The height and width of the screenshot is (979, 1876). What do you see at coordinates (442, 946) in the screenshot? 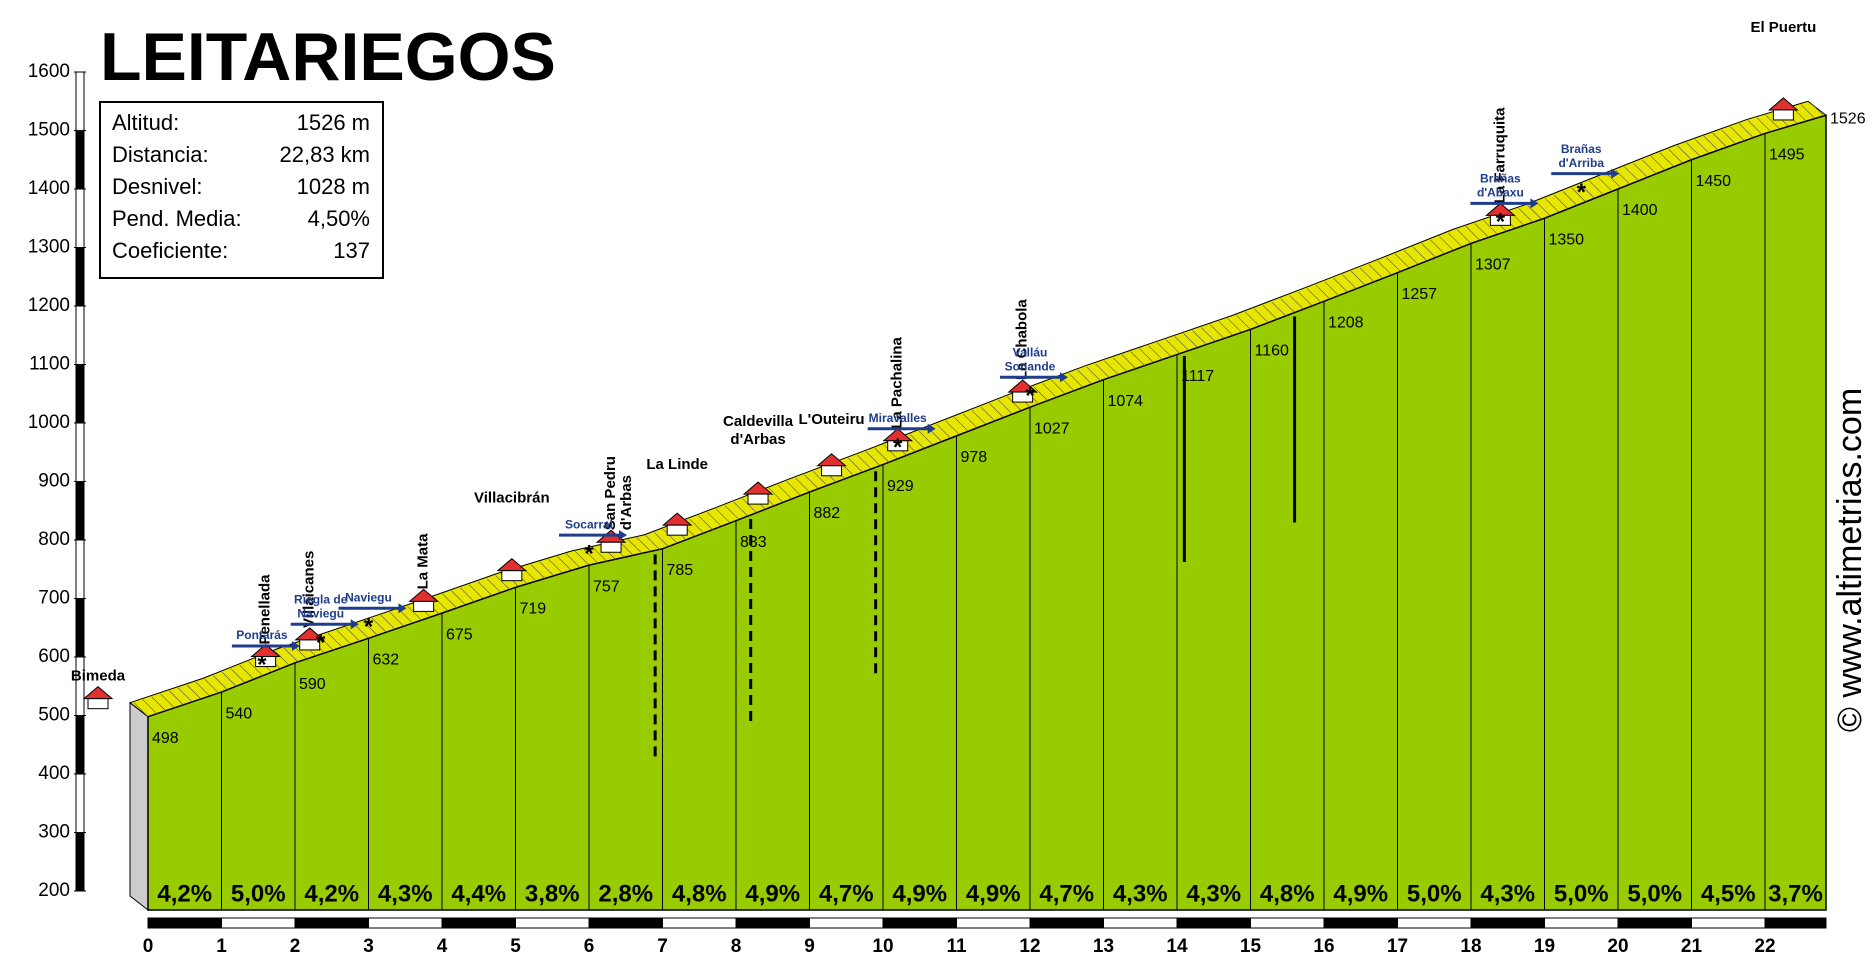
I see `x-tick-label: 4` at bounding box center [442, 946].